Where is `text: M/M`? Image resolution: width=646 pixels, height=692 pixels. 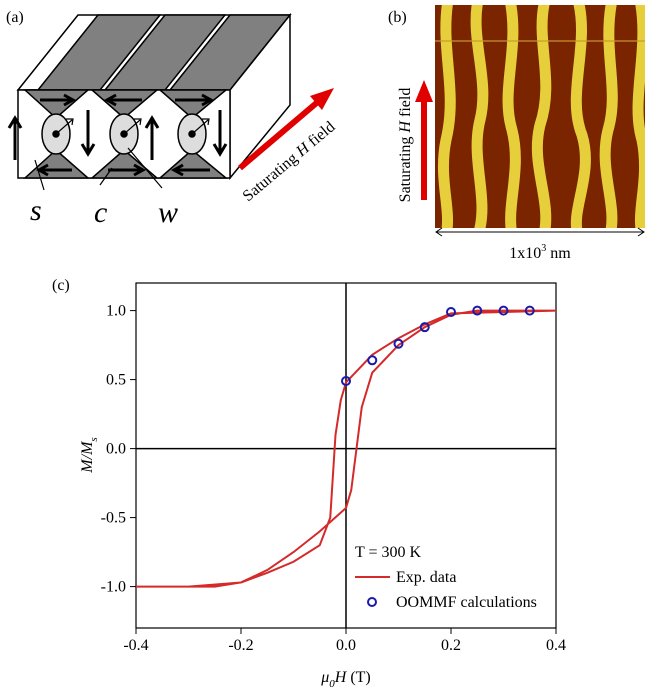
text: M/M is located at coordinates (87, 457).